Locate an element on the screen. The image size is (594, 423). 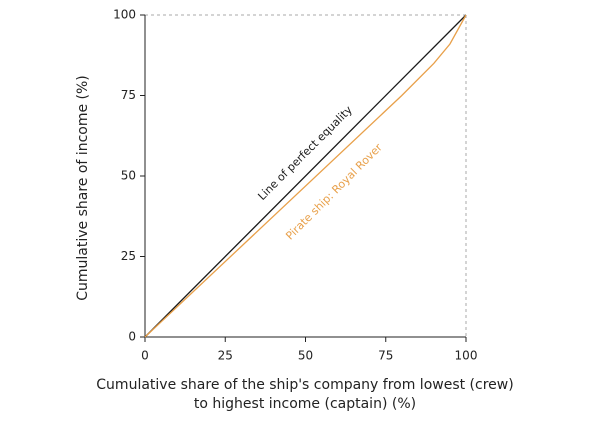
x-tick-label: 75 is located at coordinates (385, 356).